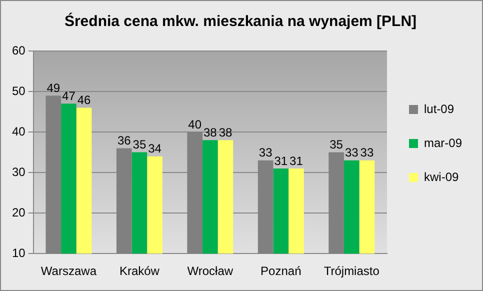  I want to click on y-tick-label: 10, so click(19, 253).